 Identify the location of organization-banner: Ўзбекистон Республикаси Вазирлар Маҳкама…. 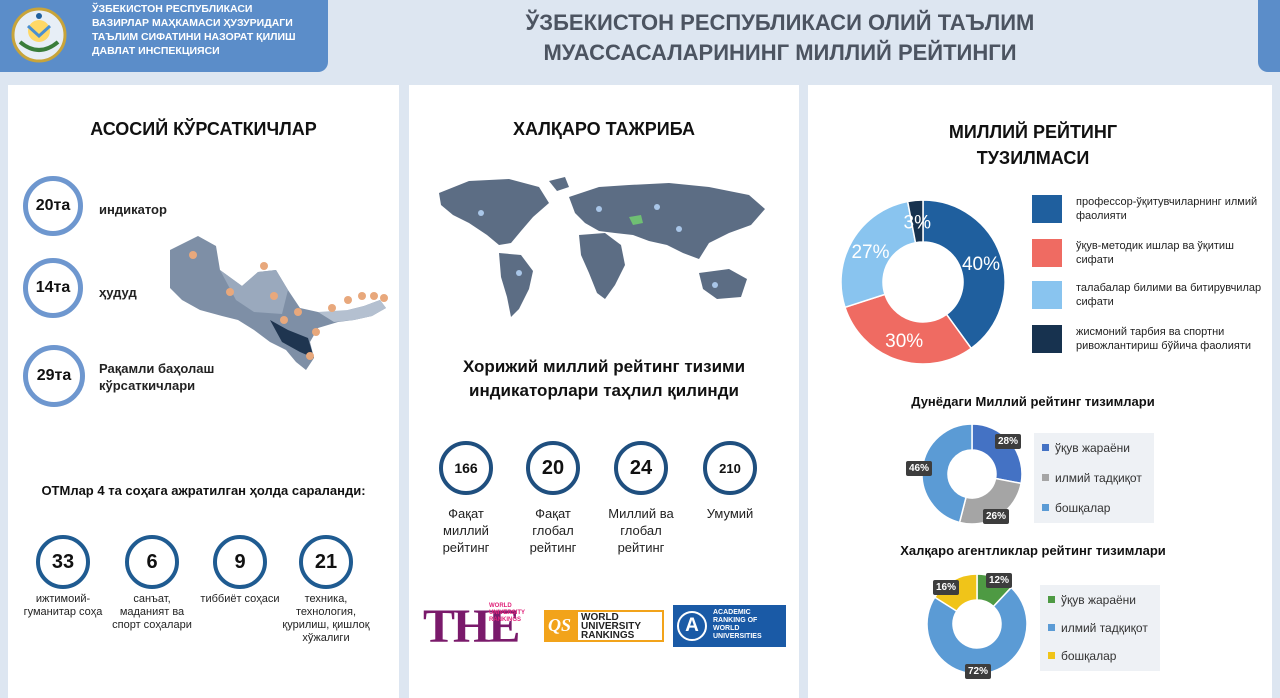
(164, 36).